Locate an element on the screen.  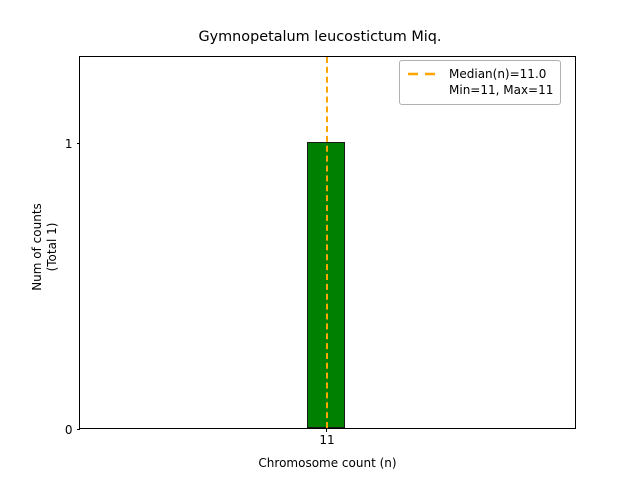
ytick-label-0: 0 is located at coordinates (68, 430).